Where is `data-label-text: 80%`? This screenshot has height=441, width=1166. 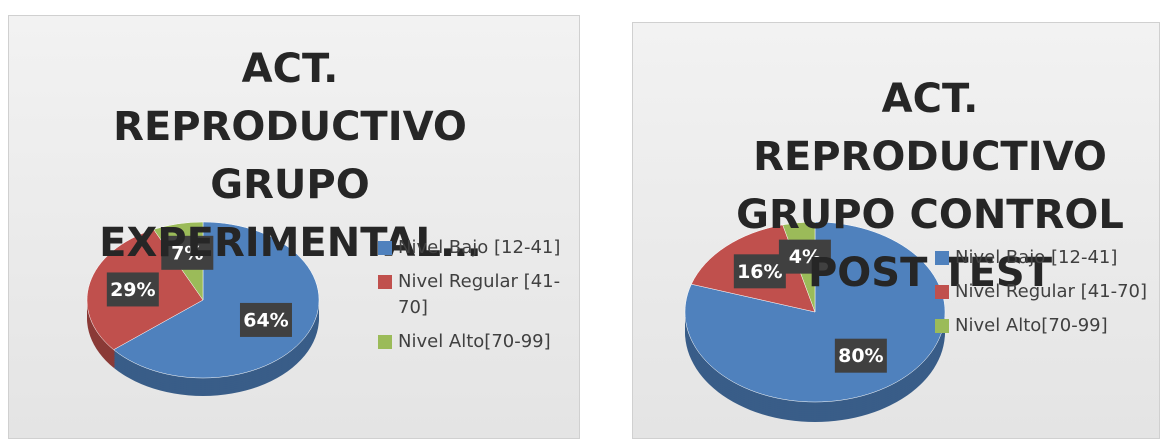
data-label-text: 80% is located at coordinates (860, 356).